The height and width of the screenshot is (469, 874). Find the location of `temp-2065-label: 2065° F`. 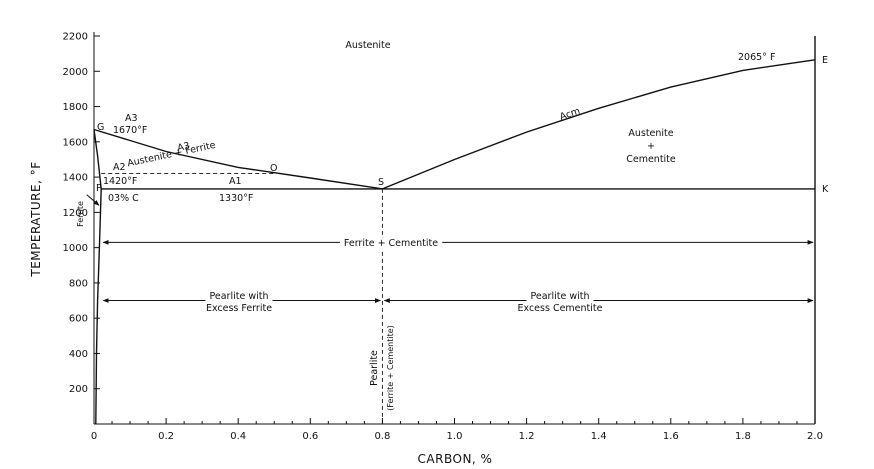

temp-2065-label: 2065° F is located at coordinates (756, 57).